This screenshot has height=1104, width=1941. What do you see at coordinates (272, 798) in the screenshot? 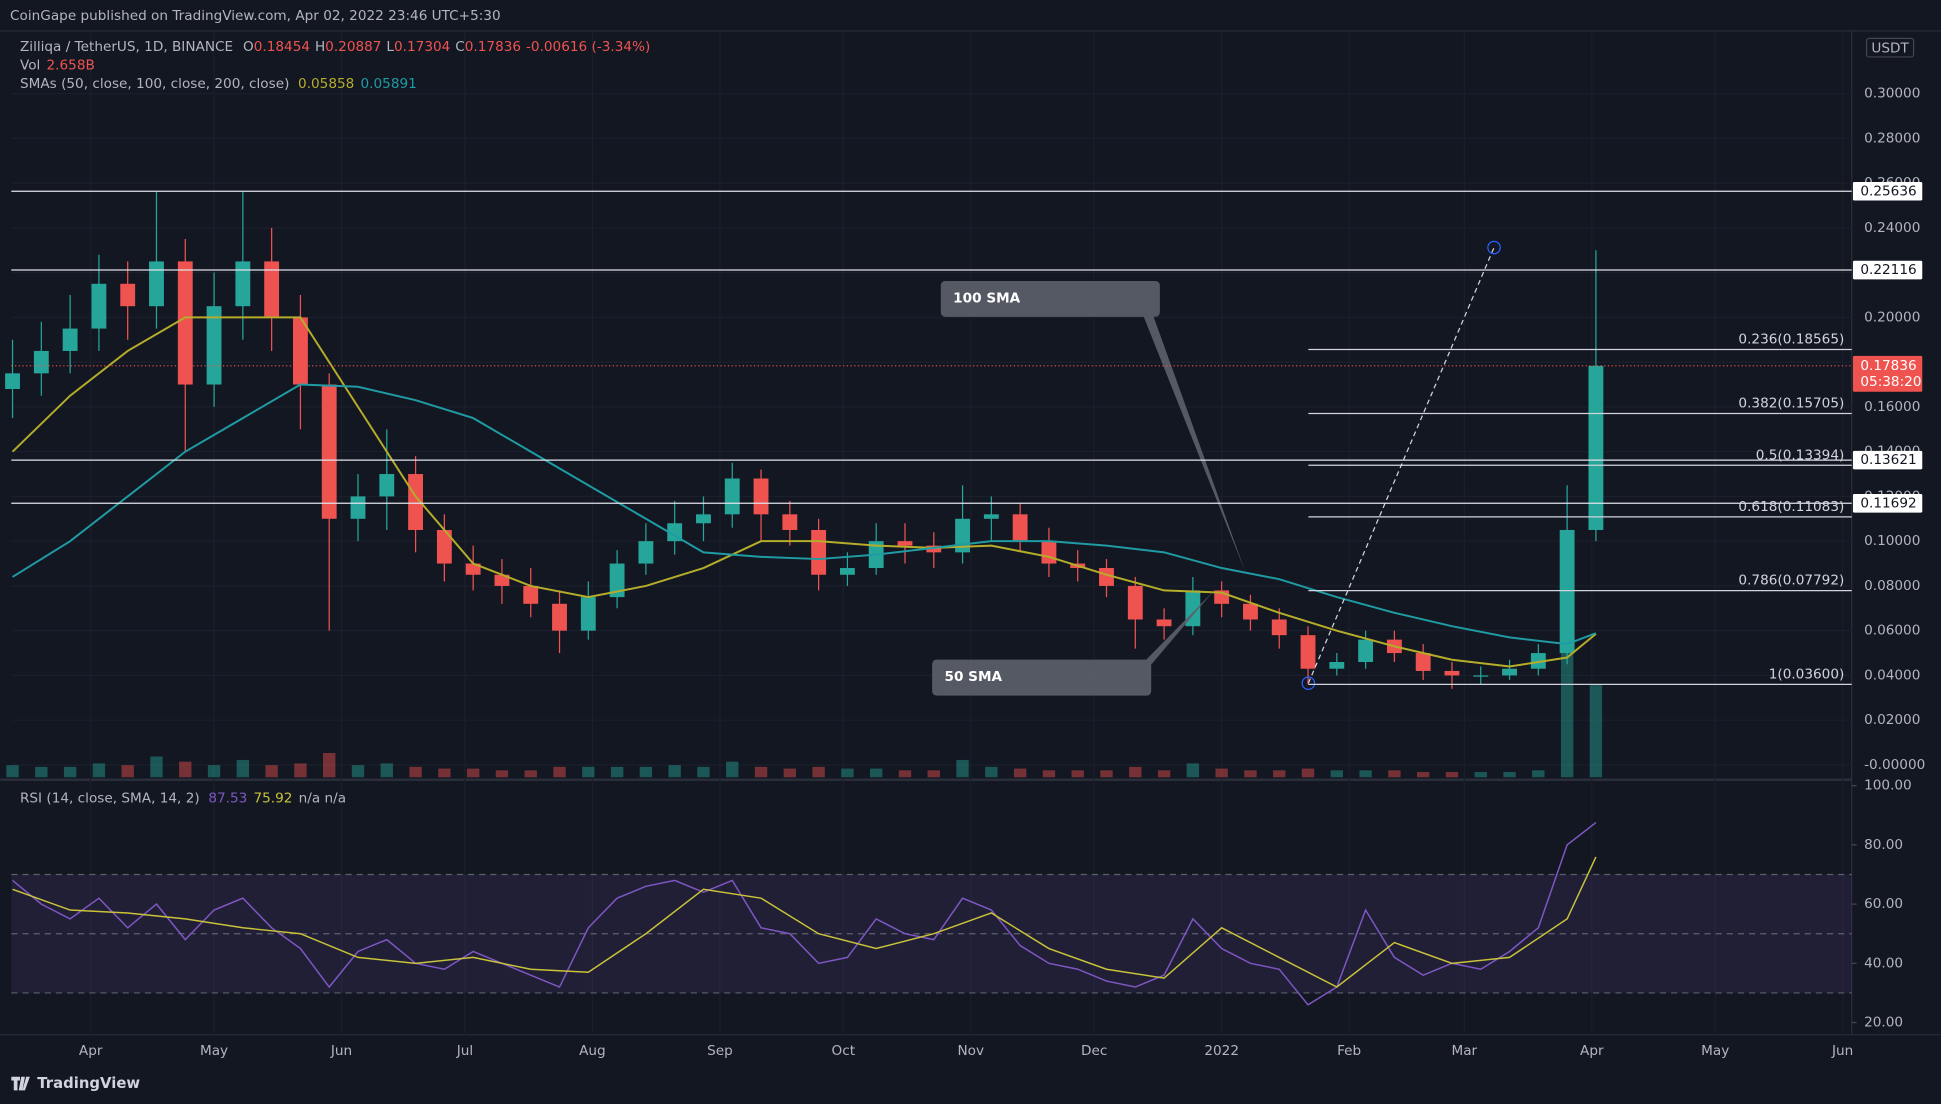
I see `legend-text: 75.92` at bounding box center [272, 798].